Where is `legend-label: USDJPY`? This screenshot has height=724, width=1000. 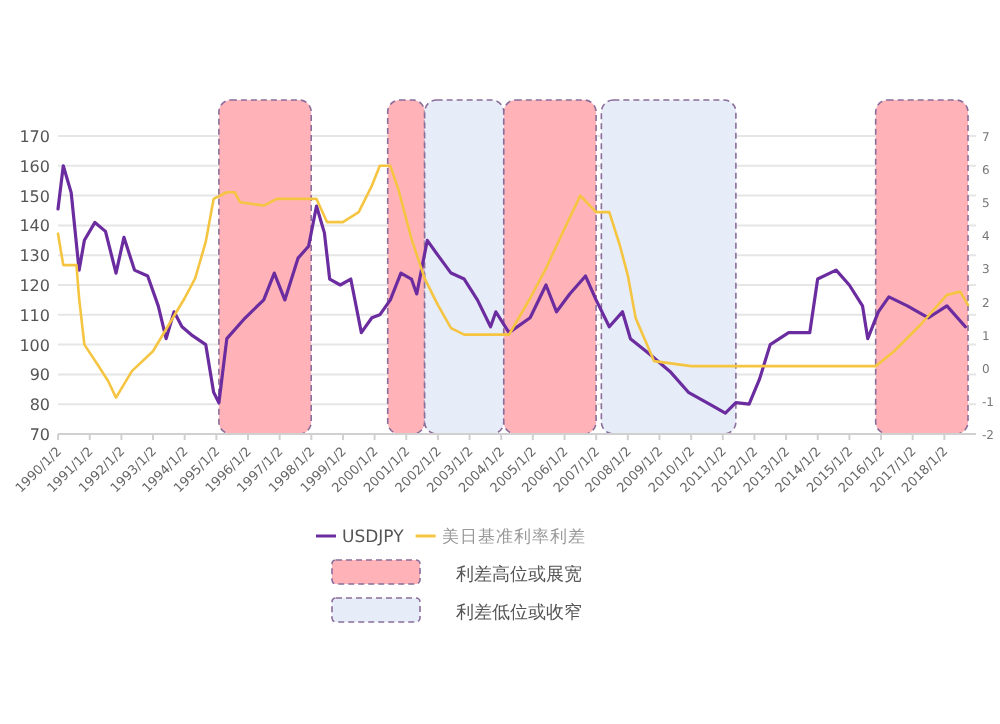
legend-label: USDJPY is located at coordinates (374, 538).